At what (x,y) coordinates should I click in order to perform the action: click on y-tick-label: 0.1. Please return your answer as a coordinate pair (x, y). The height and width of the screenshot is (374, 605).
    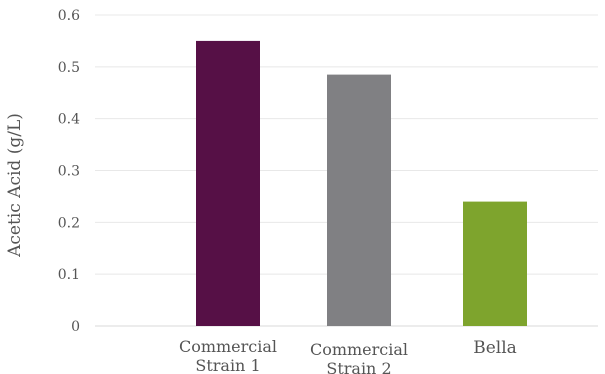
    Looking at the image, I should click on (69, 275).